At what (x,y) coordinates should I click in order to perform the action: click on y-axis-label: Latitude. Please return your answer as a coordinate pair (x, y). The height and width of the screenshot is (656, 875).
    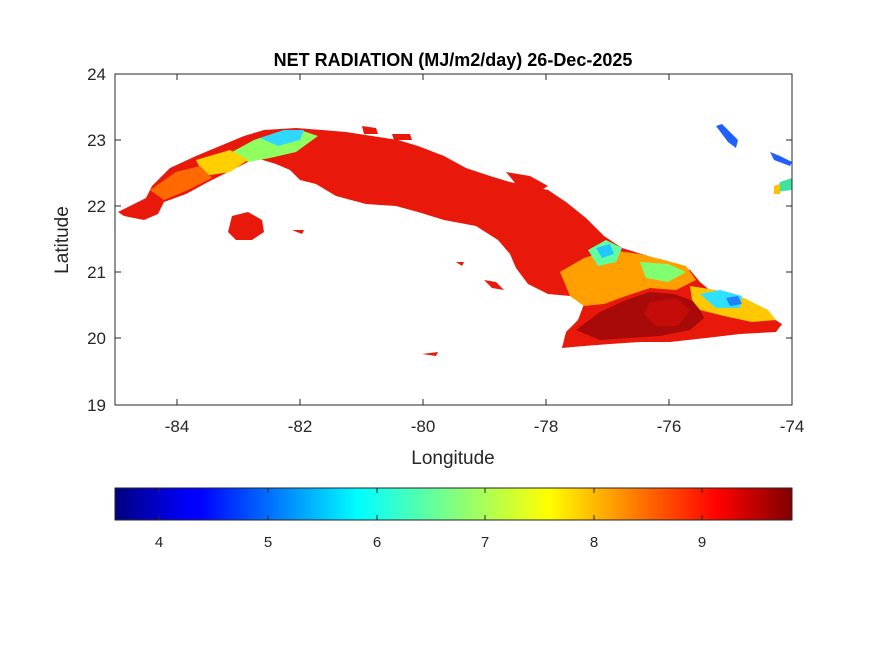
    Looking at the image, I should click on (62, 240).